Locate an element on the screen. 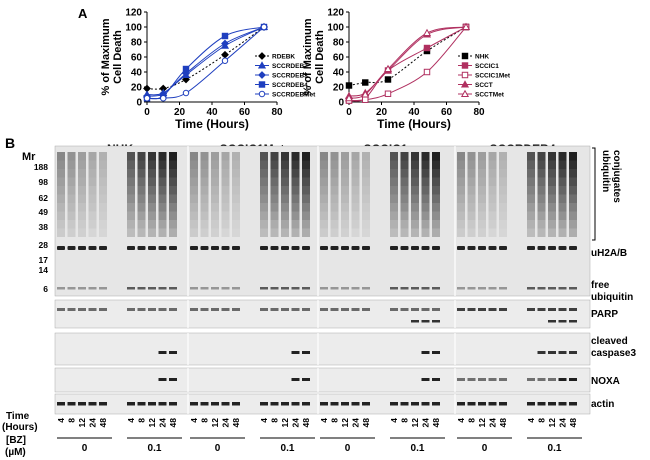 This screenshot has height=460, width=650. mw-marker: 49 is located at coordinates (44, 212).